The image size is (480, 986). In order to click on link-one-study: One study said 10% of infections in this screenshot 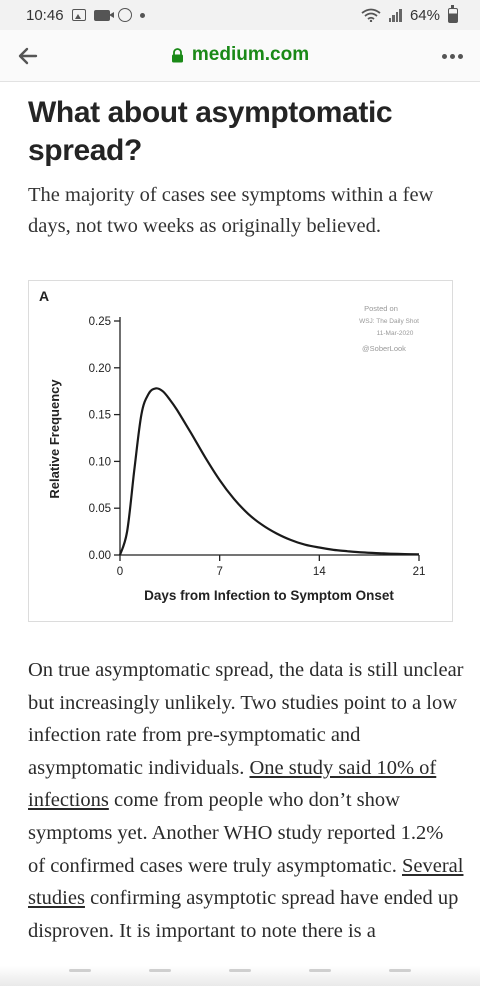, I will do `click(232, 784)`.